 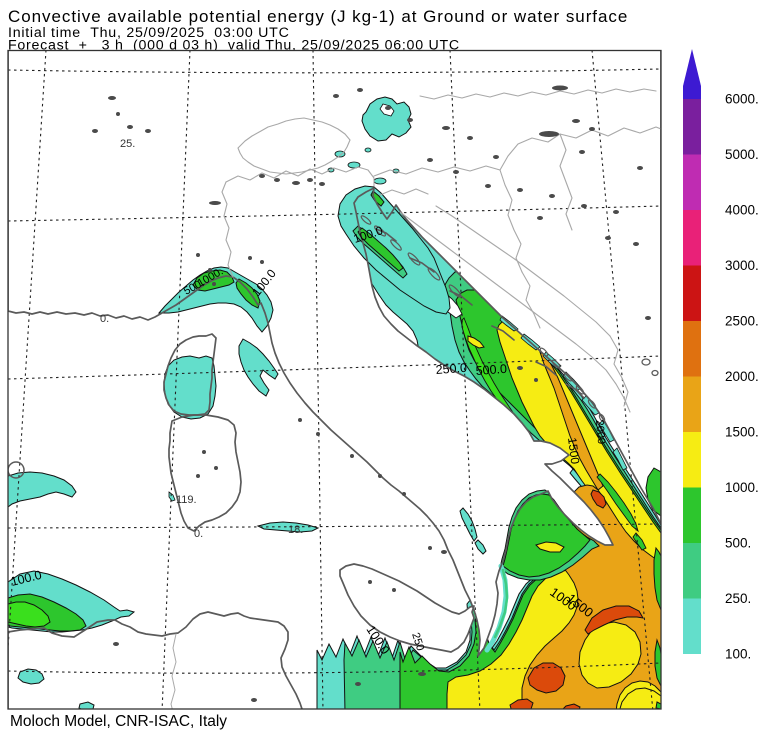 I want to click on svg-text: 3000., so click(x=742, y=265).